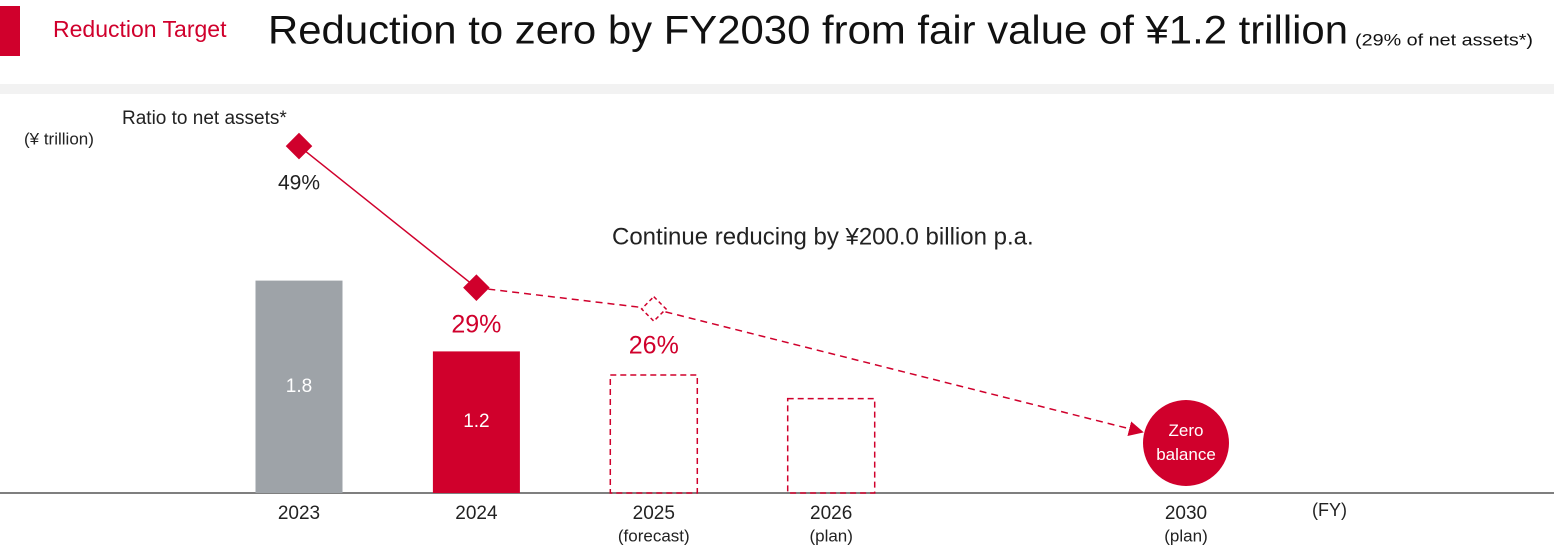 The width and height of the screenshot is (1554, 548). Describe the element at coordinates (140, 29) in the screenshot. I see `section-label: Reduction Target` at that location.